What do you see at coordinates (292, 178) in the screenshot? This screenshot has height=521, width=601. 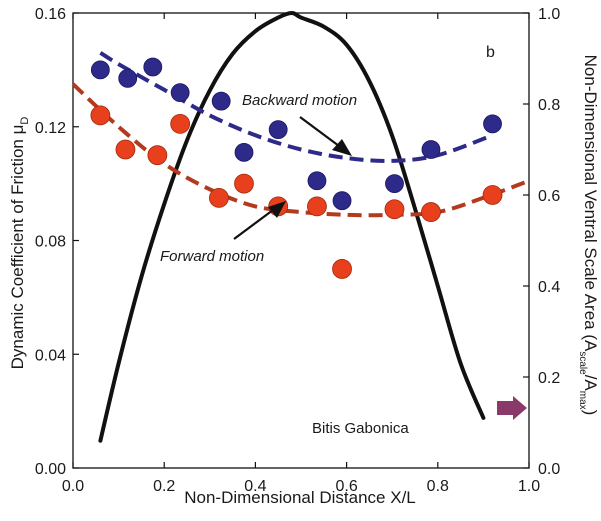 I see `annotation-arrows` at bounding box center [292, 178].